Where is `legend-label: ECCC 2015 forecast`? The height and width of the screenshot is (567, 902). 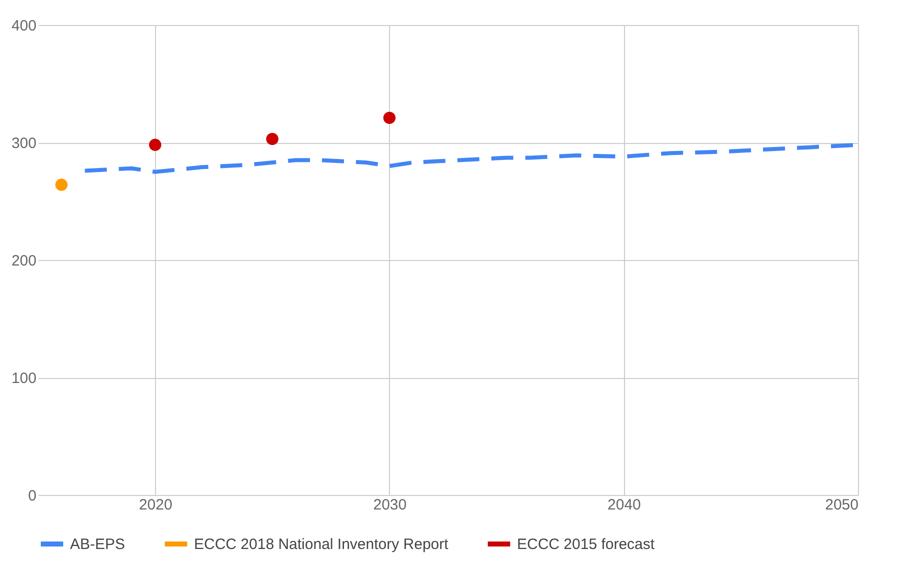 legend-label: ECCC 2015 forecast is located at coordinates (586, 544).